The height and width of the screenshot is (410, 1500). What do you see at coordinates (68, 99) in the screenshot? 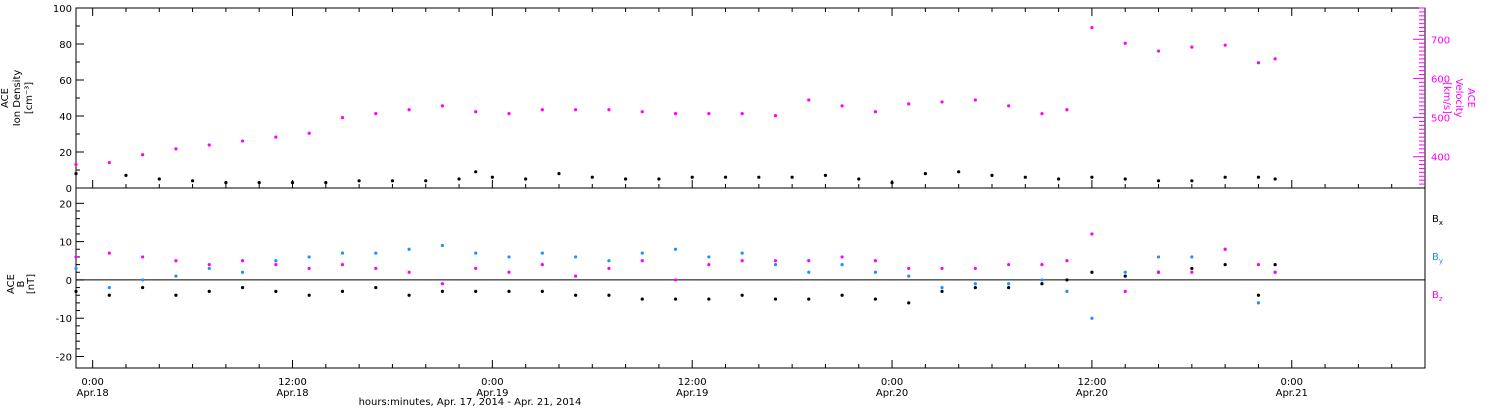
I see `density-axis: 0 20 40 60 80 100` at bounding box center [68, 99].